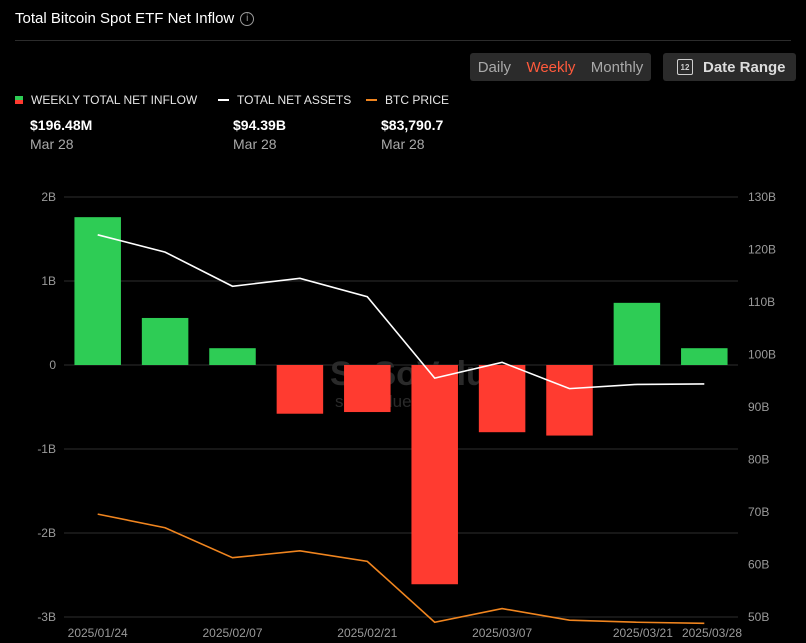  What do you see at coordinates (48, 281) in the screenshot?
I see `y-left-tick-label: 1B` at bounding box center [48, 281].